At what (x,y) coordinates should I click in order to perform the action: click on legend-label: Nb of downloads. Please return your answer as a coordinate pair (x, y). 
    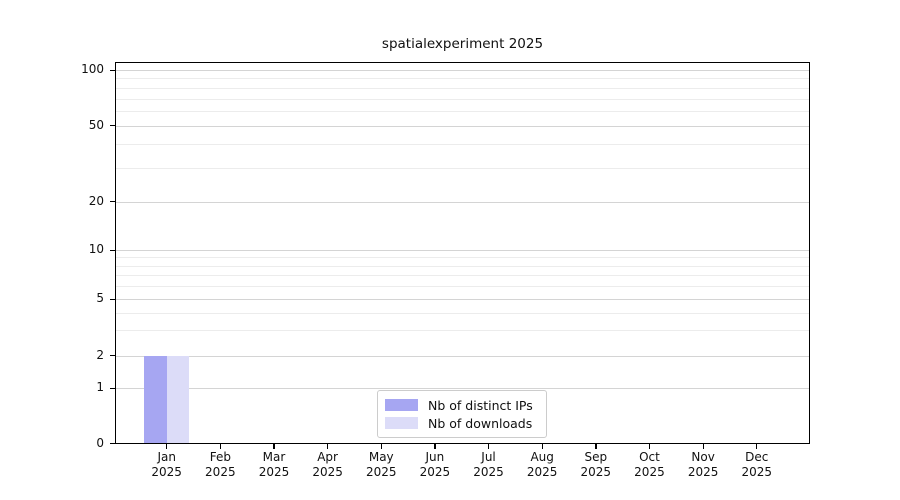
    Looking at the image, I should click on (480, 423).